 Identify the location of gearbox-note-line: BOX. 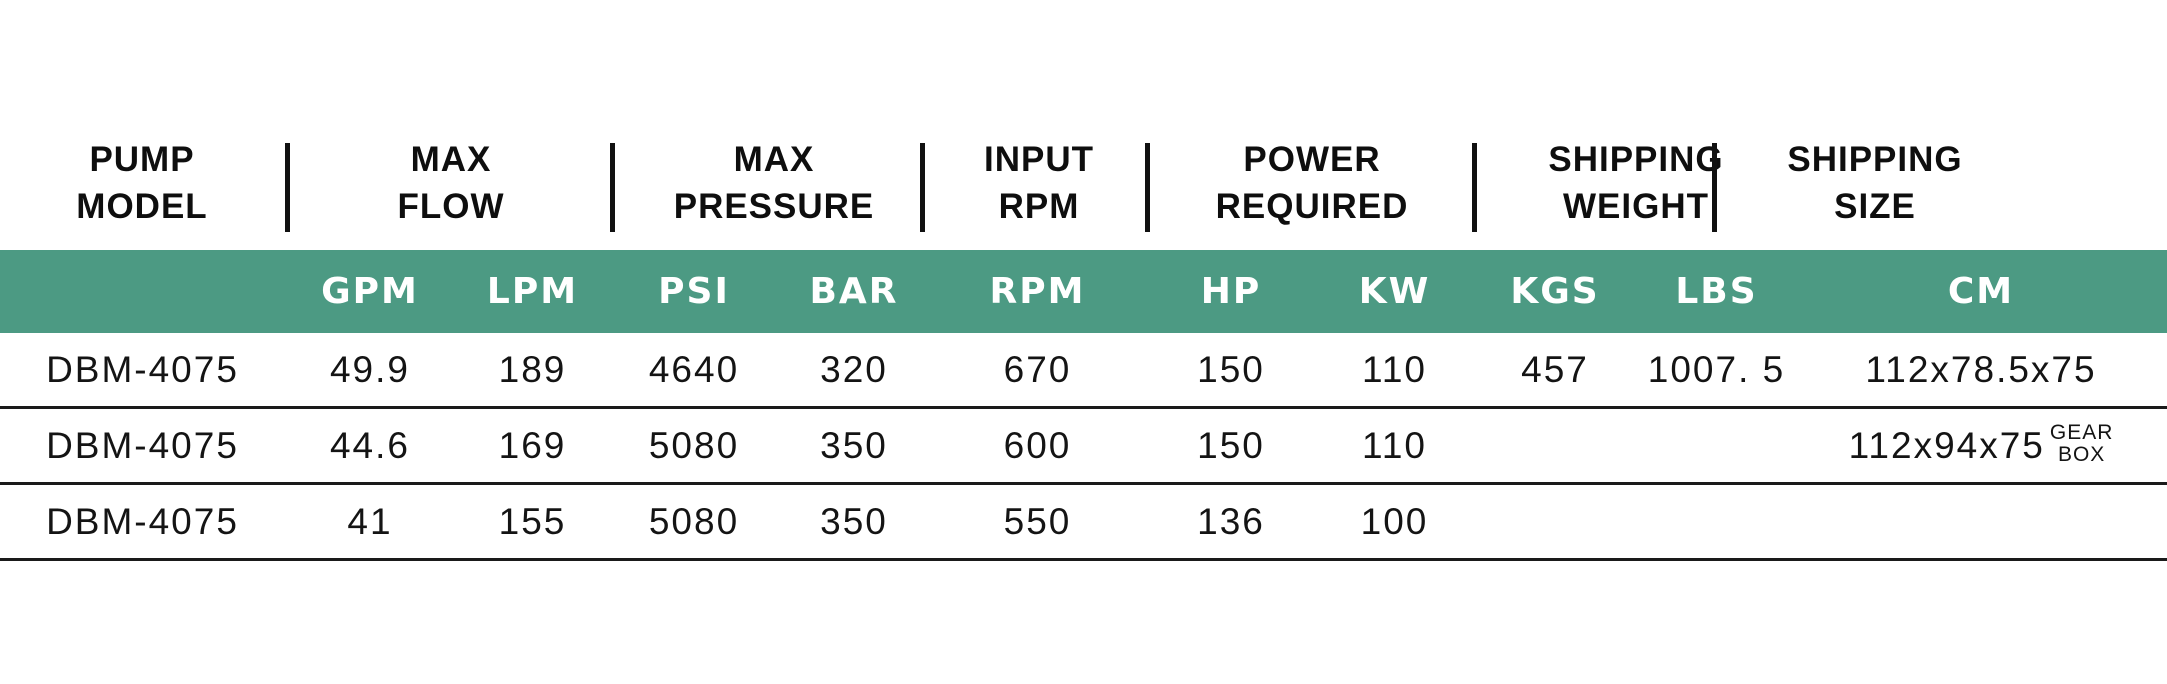
(2081, 454).